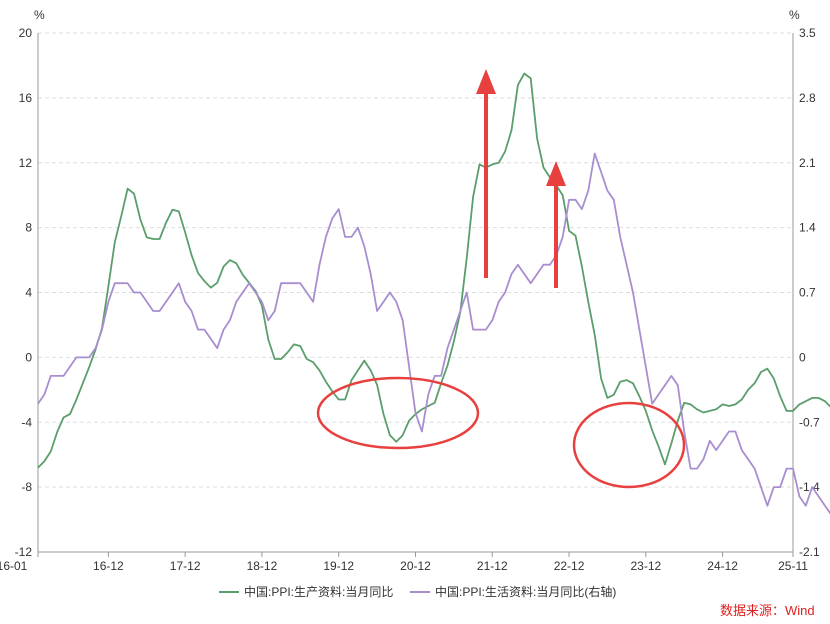 The width and height of the screenshot is (830, 624). I want to click on up-arrow-2-head, so click(556, 173).